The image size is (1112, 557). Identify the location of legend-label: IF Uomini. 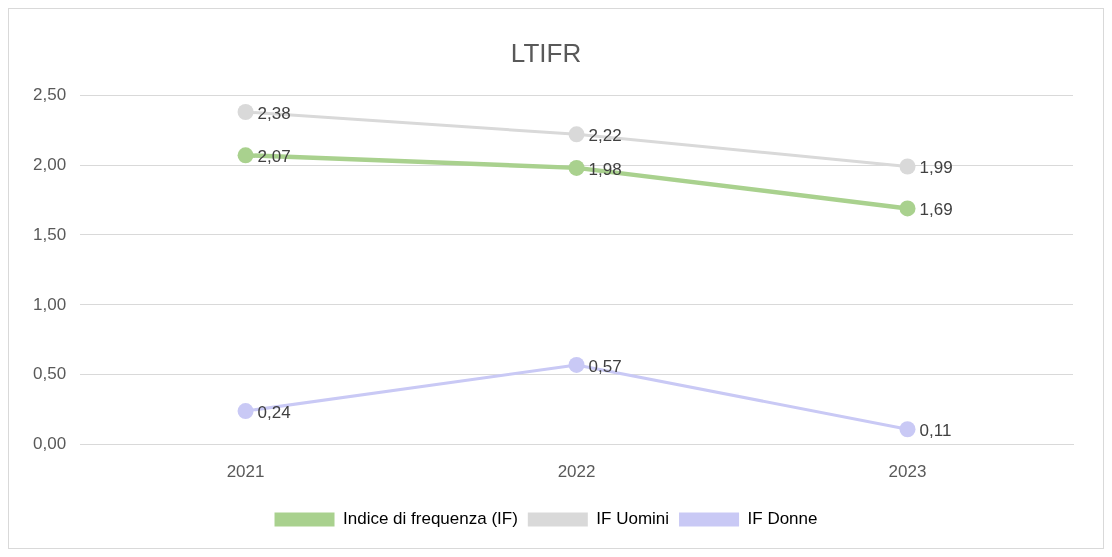
(633, 519).